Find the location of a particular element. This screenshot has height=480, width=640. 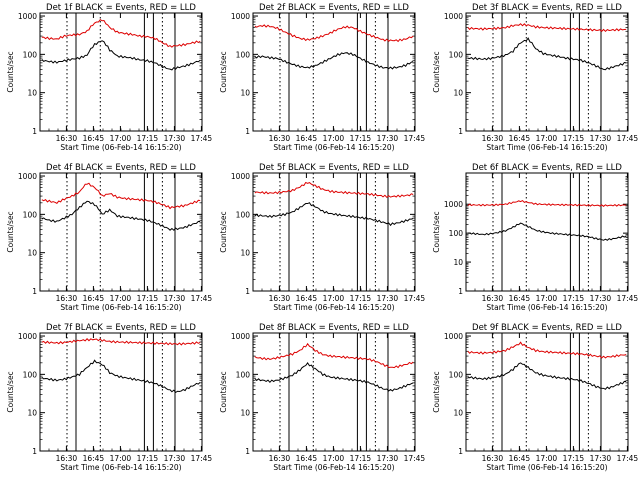

chart-title: Det 4f BLACK = Events, RED = LLD is located at coordinates (121, 168).